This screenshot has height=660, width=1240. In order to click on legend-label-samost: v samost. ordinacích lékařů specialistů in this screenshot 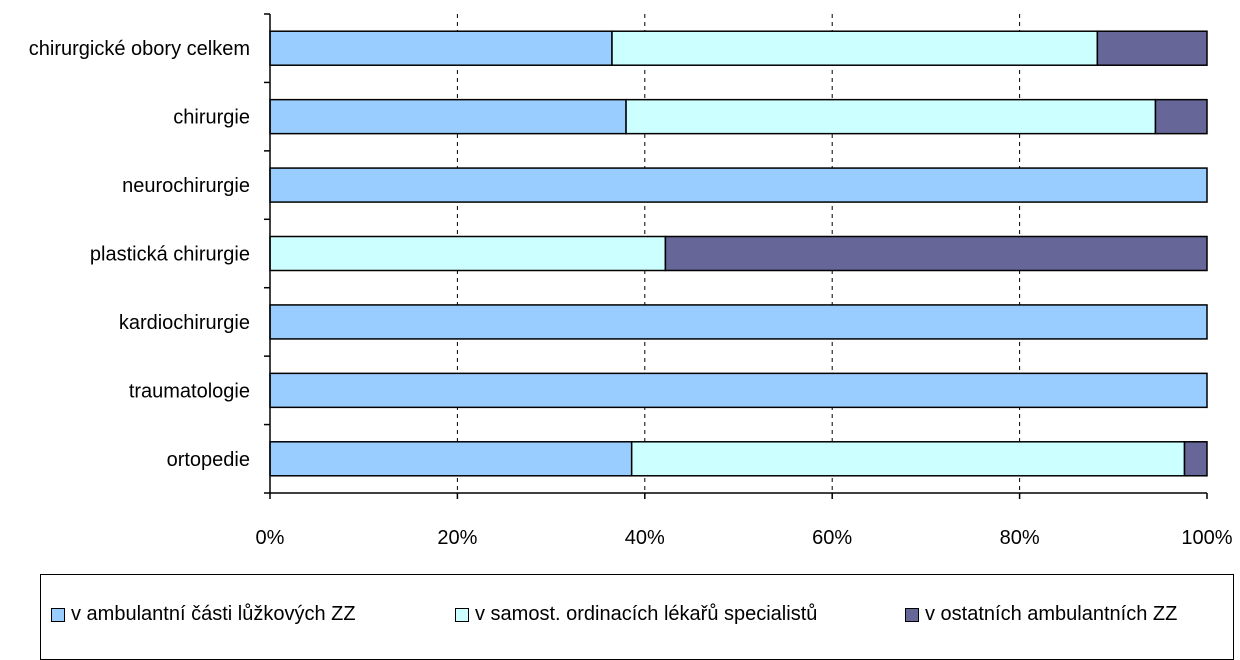, I will do `click(646, 614)`.